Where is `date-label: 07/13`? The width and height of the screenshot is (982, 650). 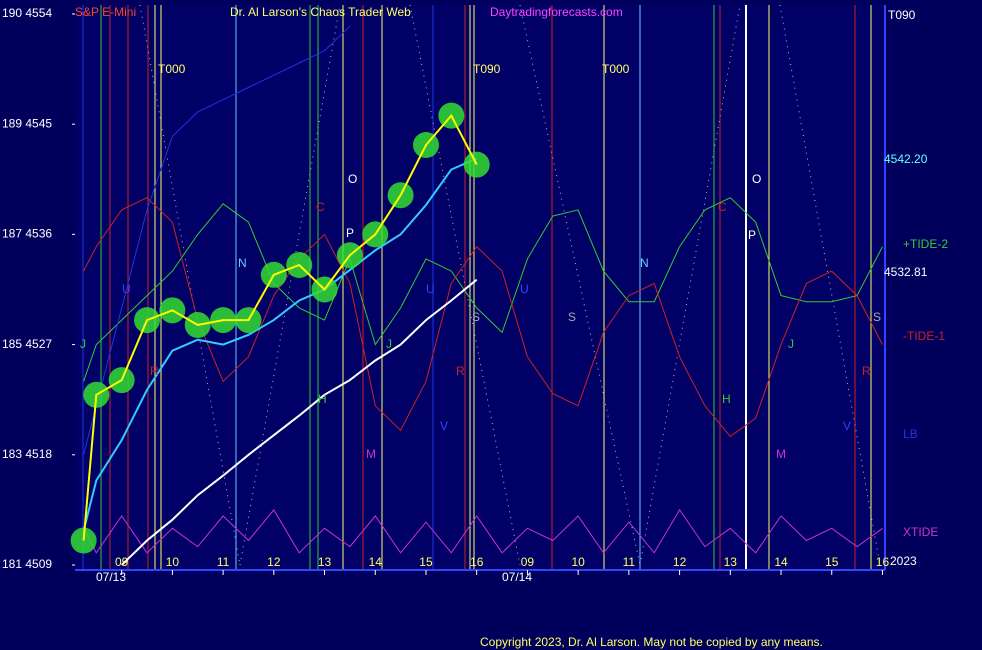
date-label: 07/13 is located at coordinates (111, 577).